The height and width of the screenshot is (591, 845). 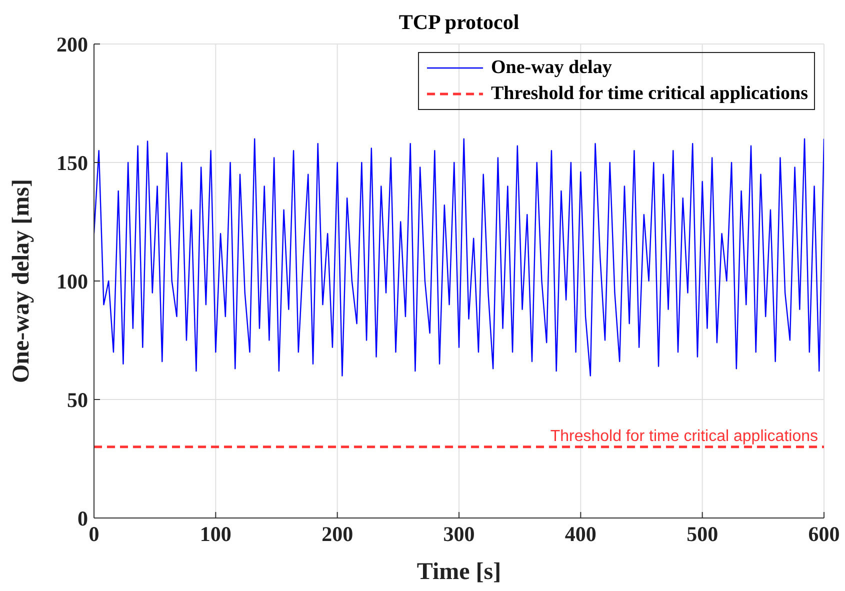 I want to click on y-tick-label: 100, so click(x=72, y=281).